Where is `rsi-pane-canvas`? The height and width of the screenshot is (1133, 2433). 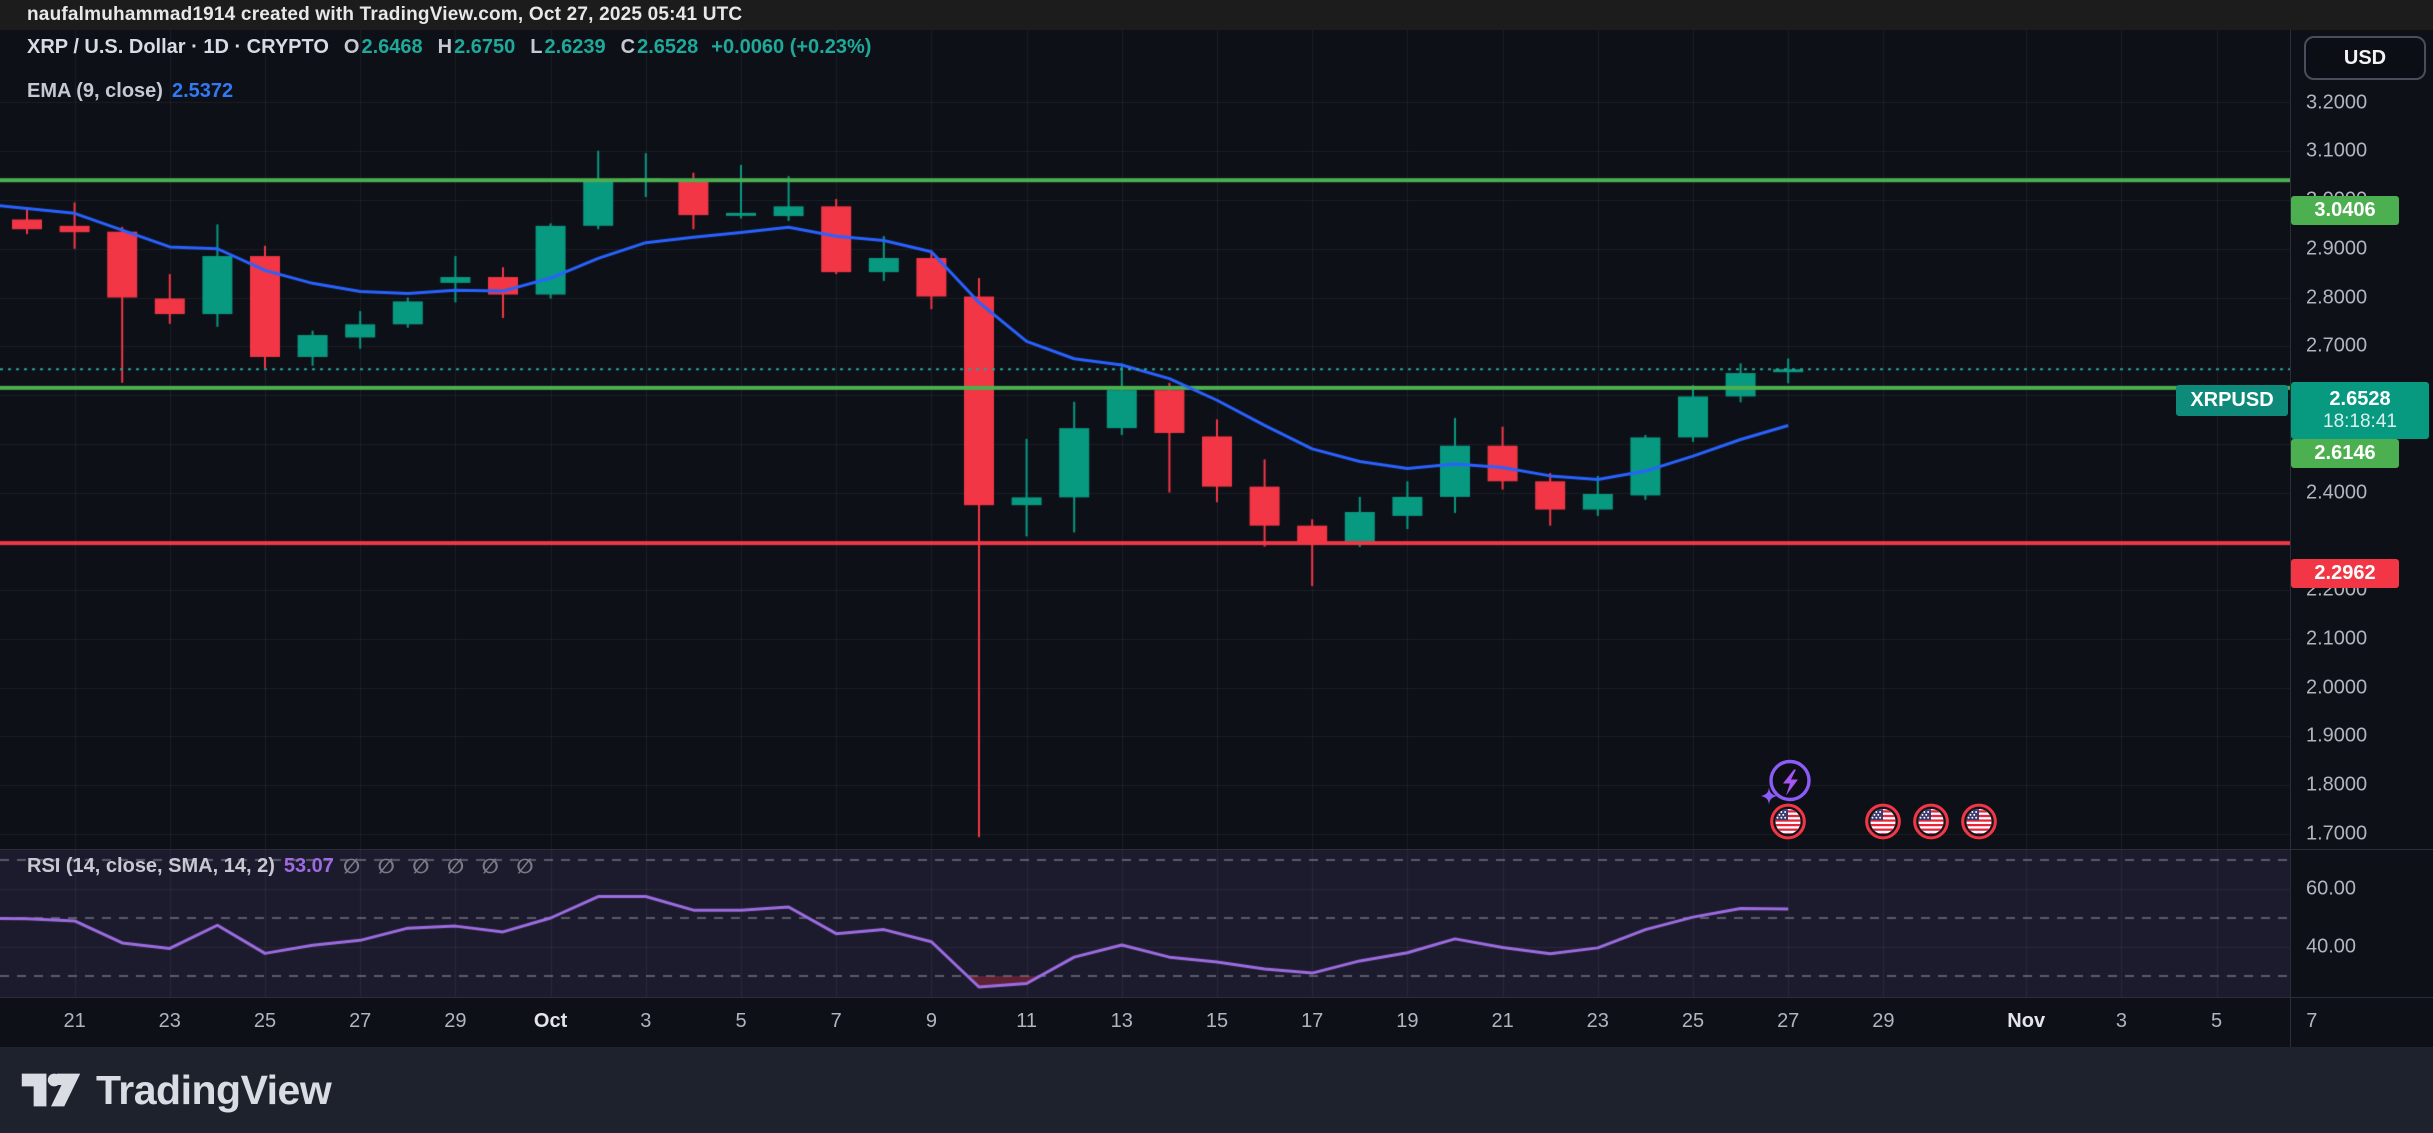 rsi-pane-canvas is located at coordinates (1145, 923).